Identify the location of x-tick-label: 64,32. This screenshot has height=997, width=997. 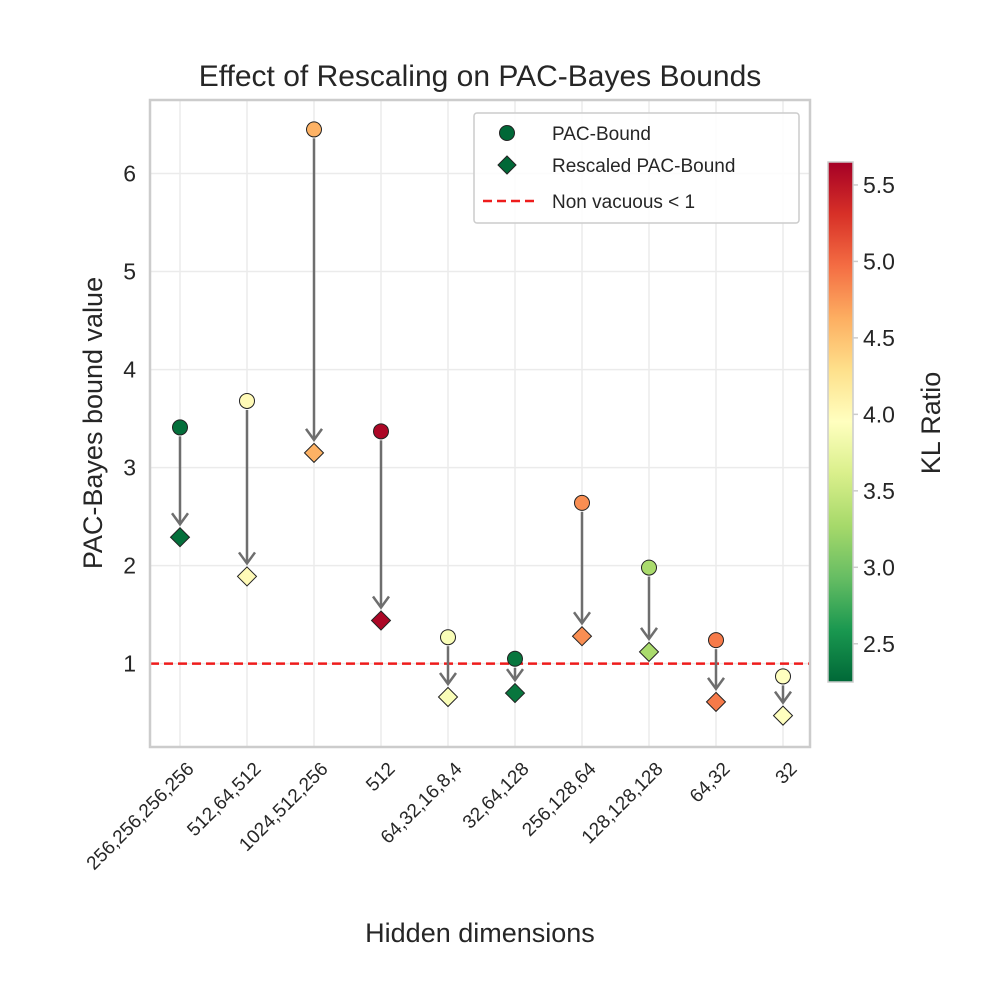
(710, 783).